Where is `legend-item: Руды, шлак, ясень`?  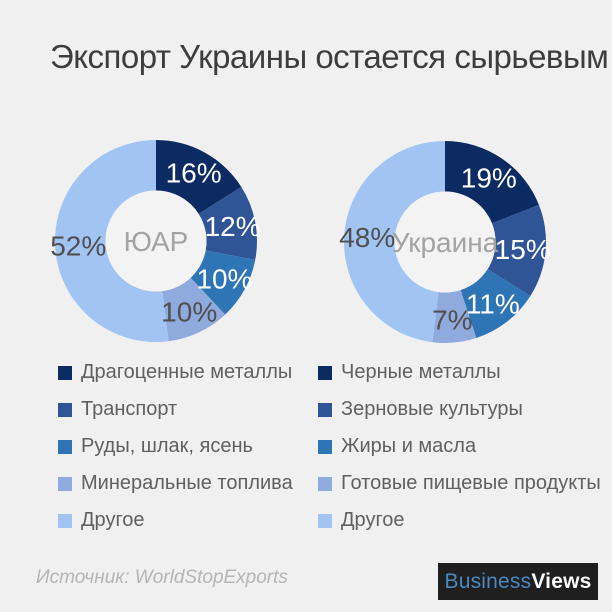
legend-item: Руды, шлак, ясень is located at coordinates (175, 446).